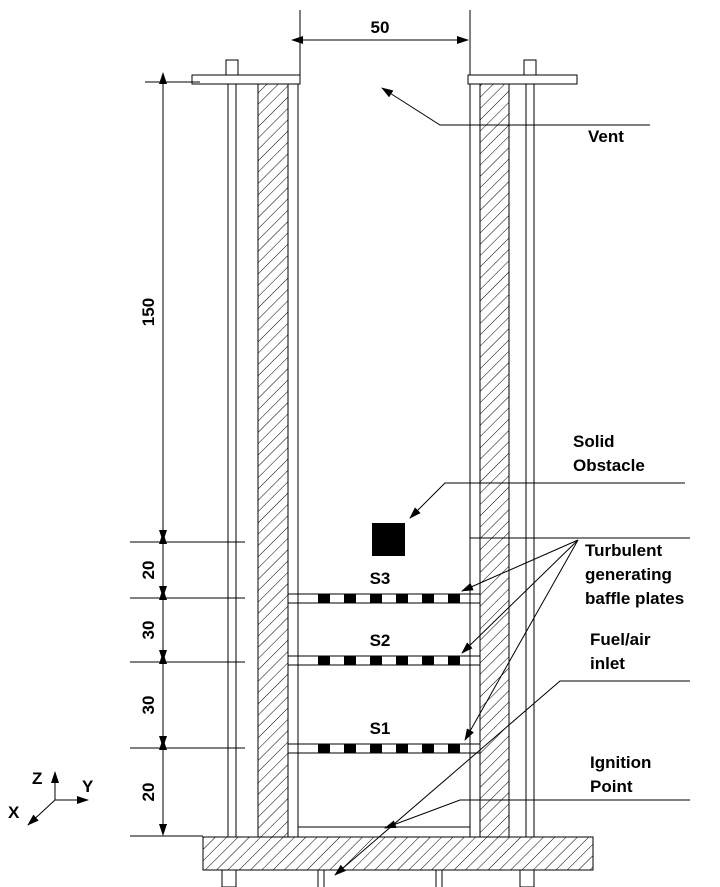 The image size is (720, 887). Describe the element at coordinates (398, 853) in the screenshot. I see `base` at that location.